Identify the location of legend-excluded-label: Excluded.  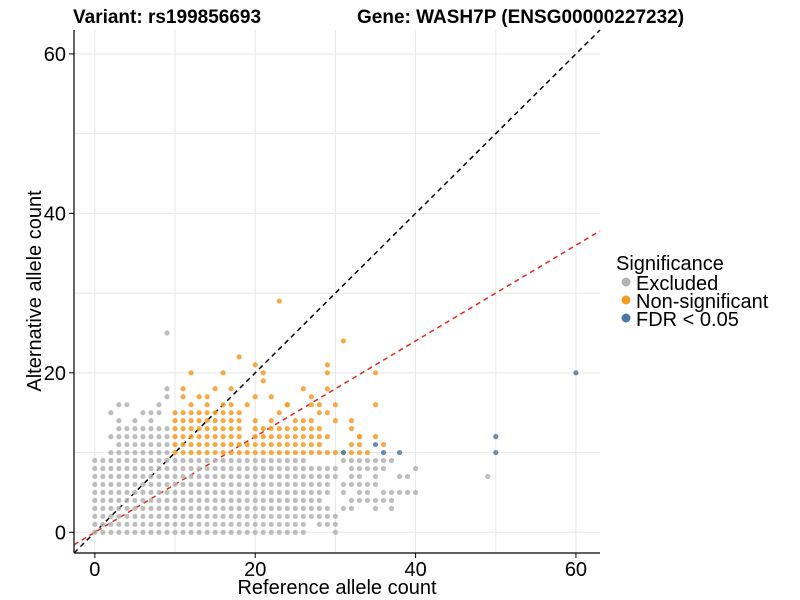
(677, 284).